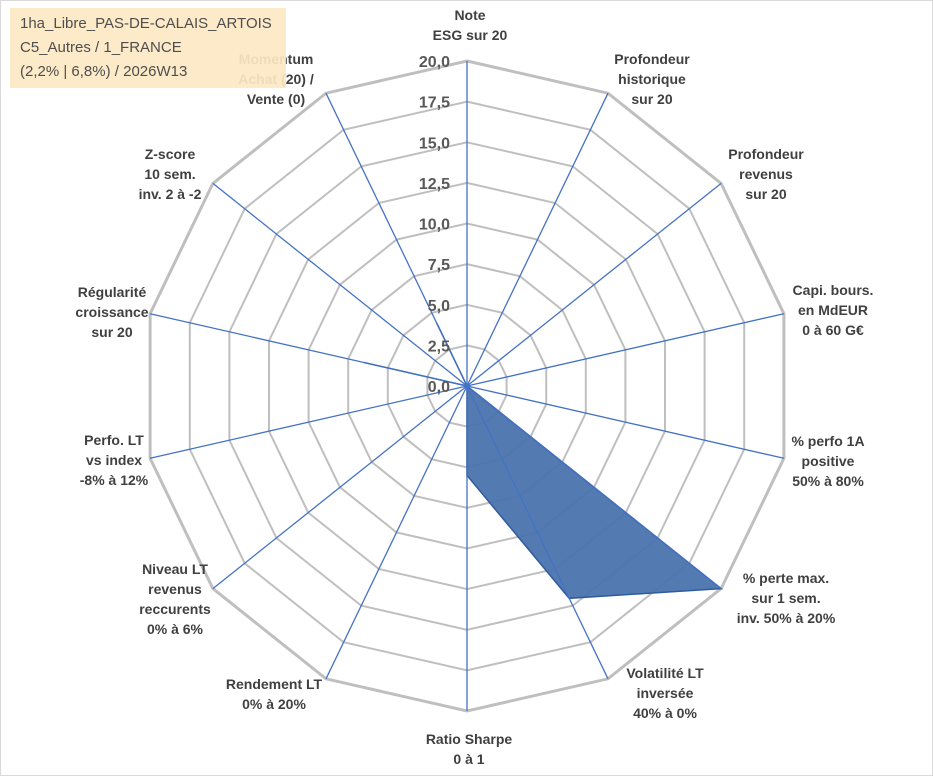 The width and height of the screenshot is (933, 776). What do you see at coordinates (652, 79) in the screenshot?
I see `axis-label-1: Profondeur historique sur 20` at bounding box center [652, 79].